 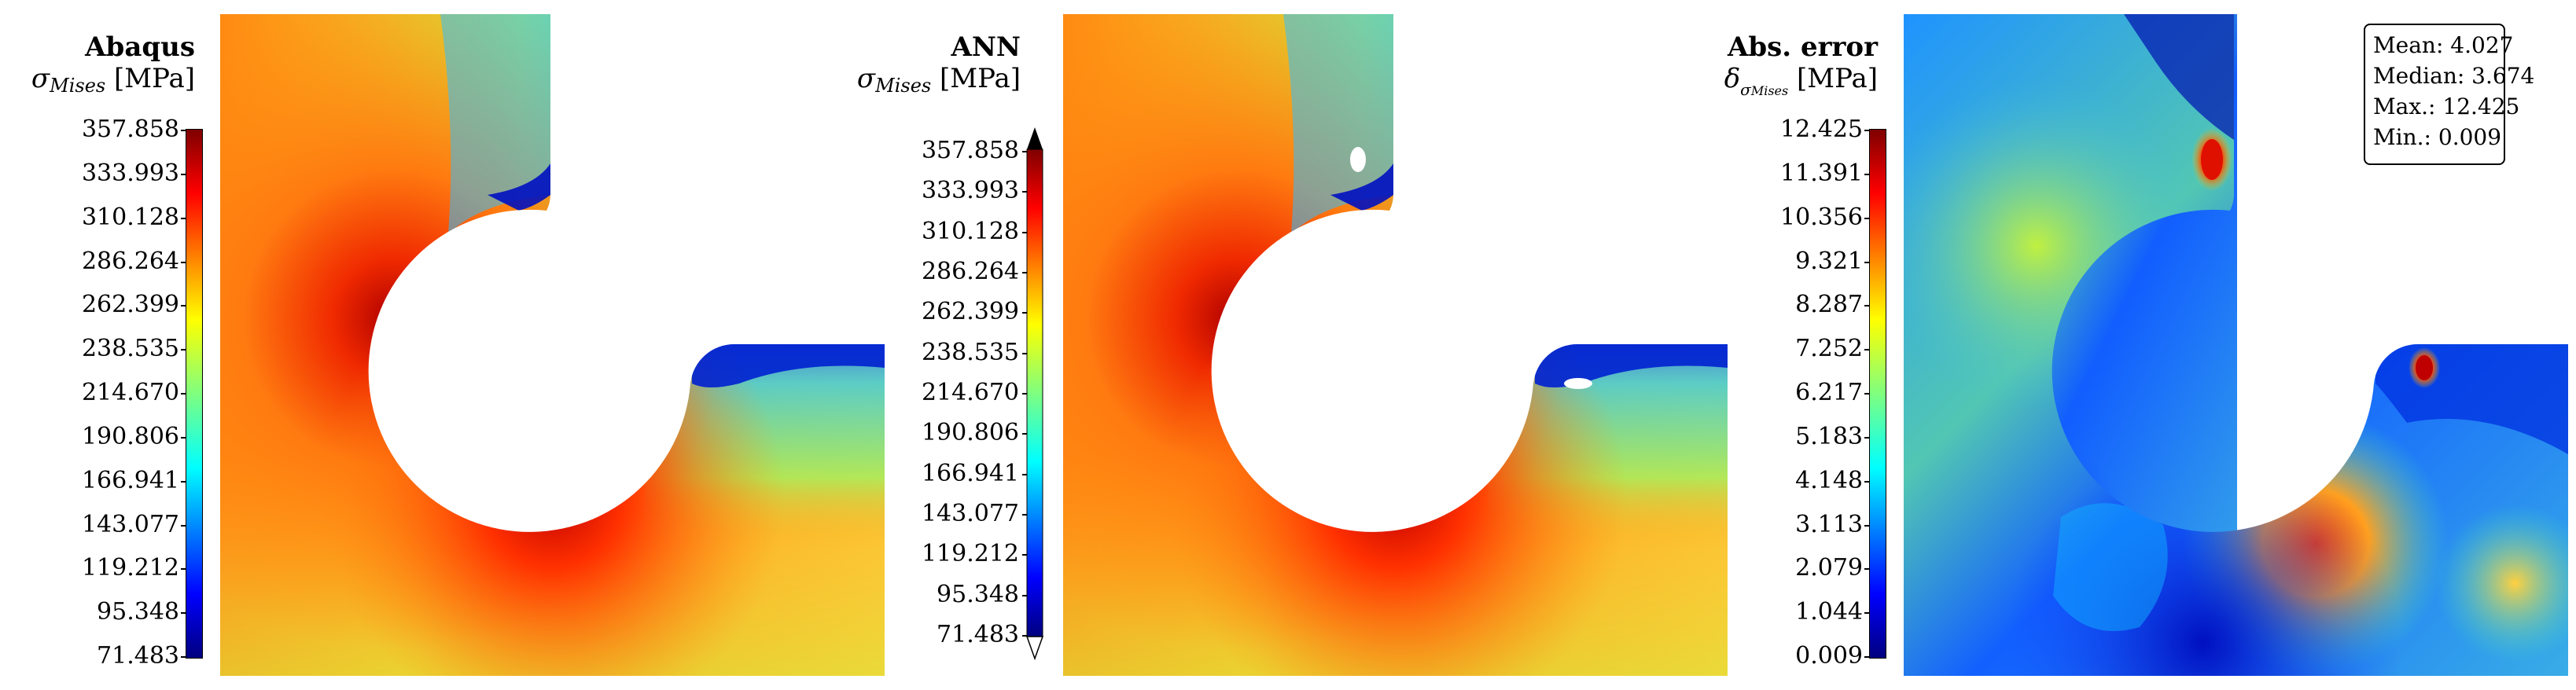 I want to click on colorbar-tick-label: 7.252, so click(x=1829, y=349).